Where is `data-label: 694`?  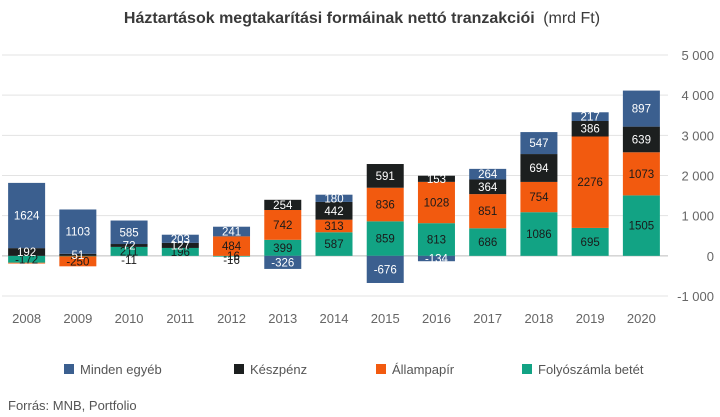
data-label: 694 is located at coordinates (539, 169).